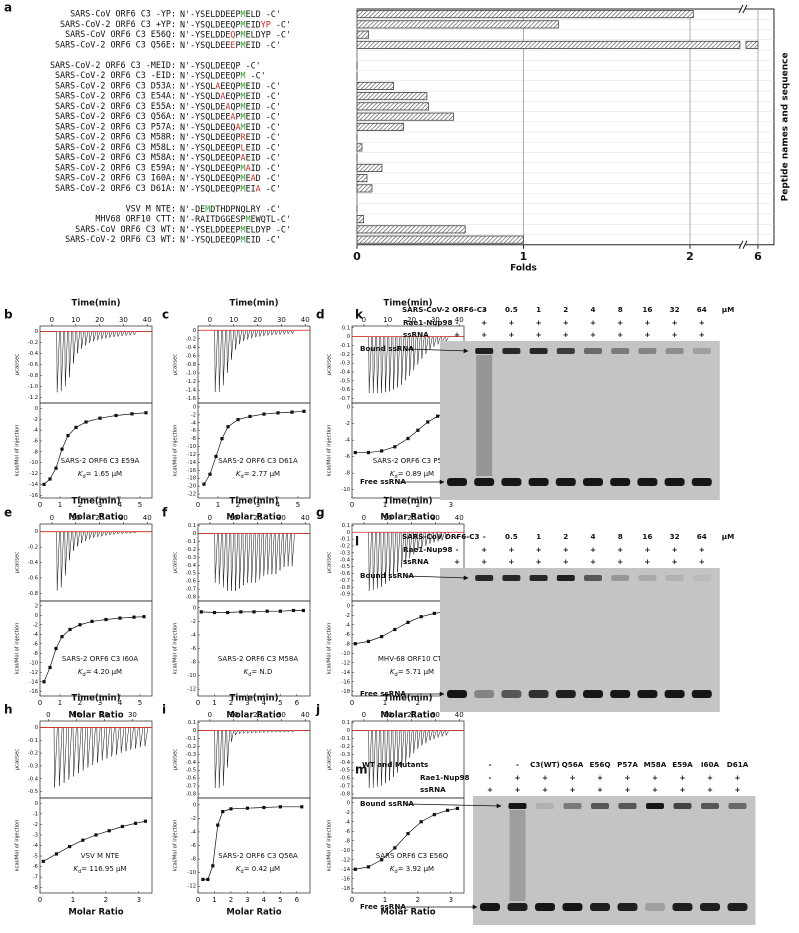  What do you see at coordinates (459, 320) in the screenshot?
I see `time-tick-label: 40` at bounding box center [459, 320].